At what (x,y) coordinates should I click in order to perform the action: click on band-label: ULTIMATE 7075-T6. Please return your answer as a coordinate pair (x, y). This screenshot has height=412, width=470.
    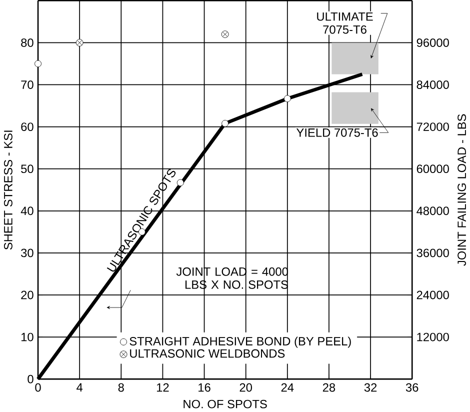
    Looking at the image, I should click on (345, 23).